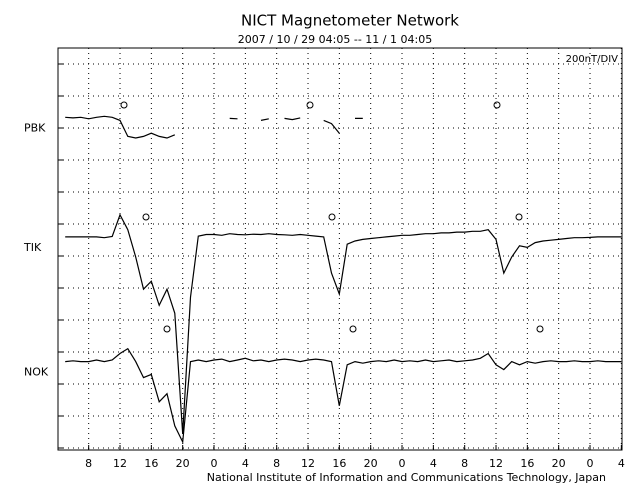  What do you see at coordinates (36, 372) in the screenshot?
I see `series-label: NOK` at bounding box center [36, 372].